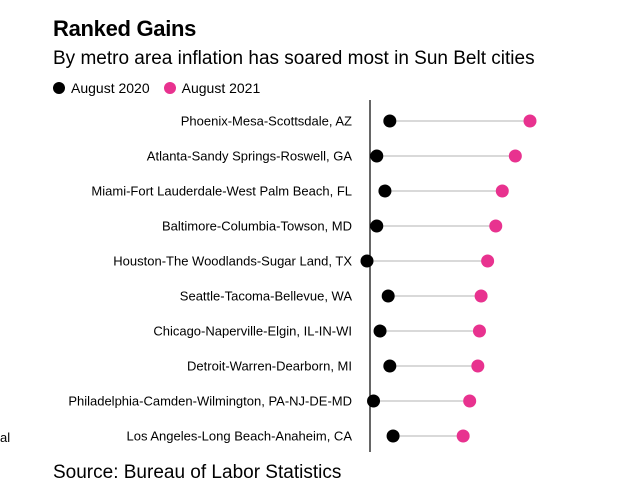  What do you see at coordinates (252, 331) in the screenshot?
I see `category-label: Chicago-Naperville-Elgin, IL-IN-WI` at bounding box center [252, 331].